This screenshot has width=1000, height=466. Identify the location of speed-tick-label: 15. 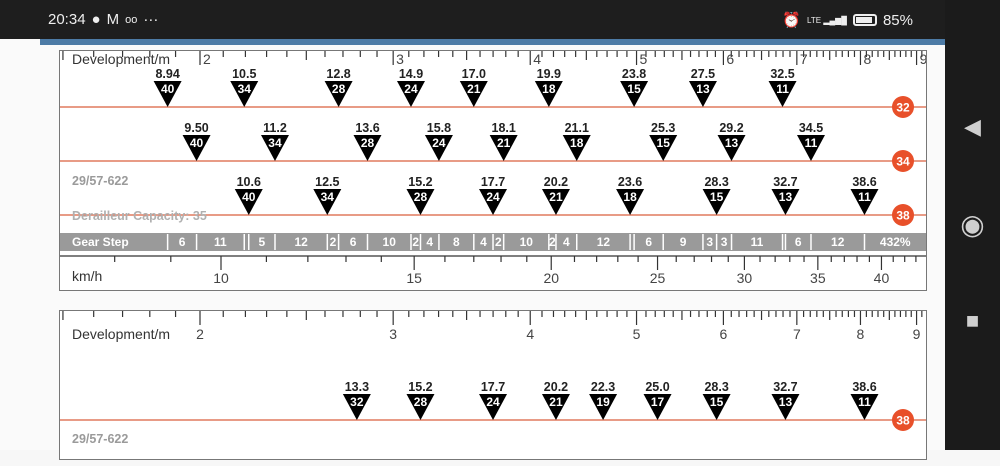
(414, 278).